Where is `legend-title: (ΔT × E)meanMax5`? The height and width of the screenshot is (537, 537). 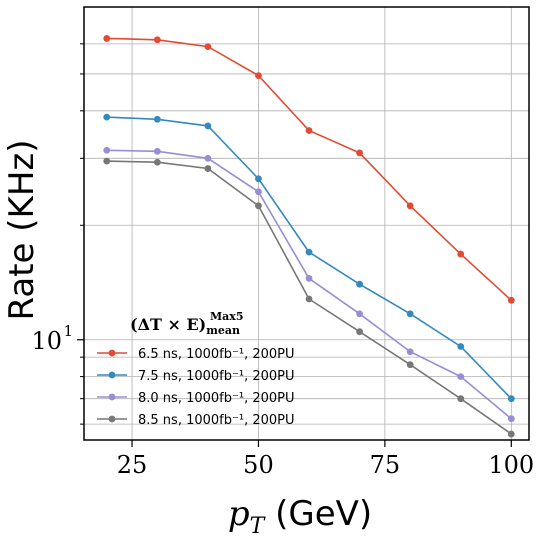
legend-title: (ΔT × E)meanMax5 is located at coordinates (186, 323).